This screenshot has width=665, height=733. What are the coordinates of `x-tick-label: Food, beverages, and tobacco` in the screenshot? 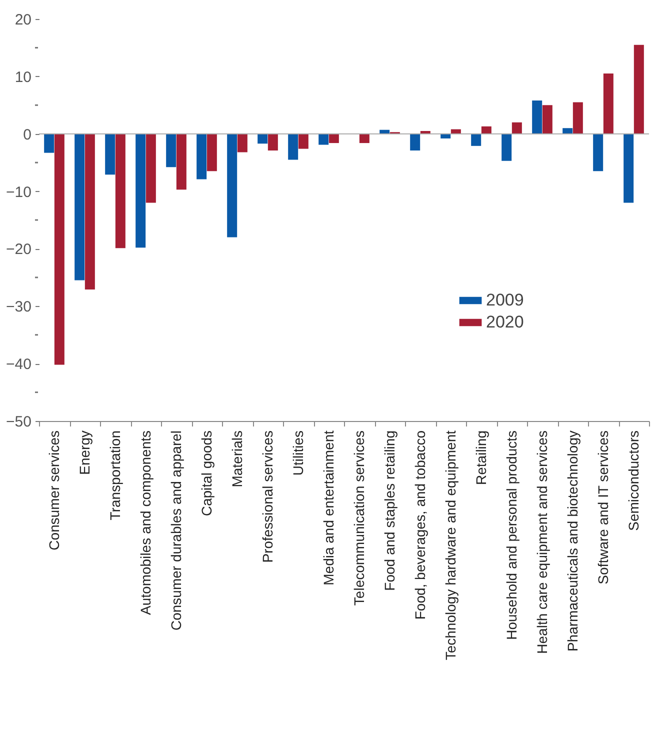 It's located at (420, 525).